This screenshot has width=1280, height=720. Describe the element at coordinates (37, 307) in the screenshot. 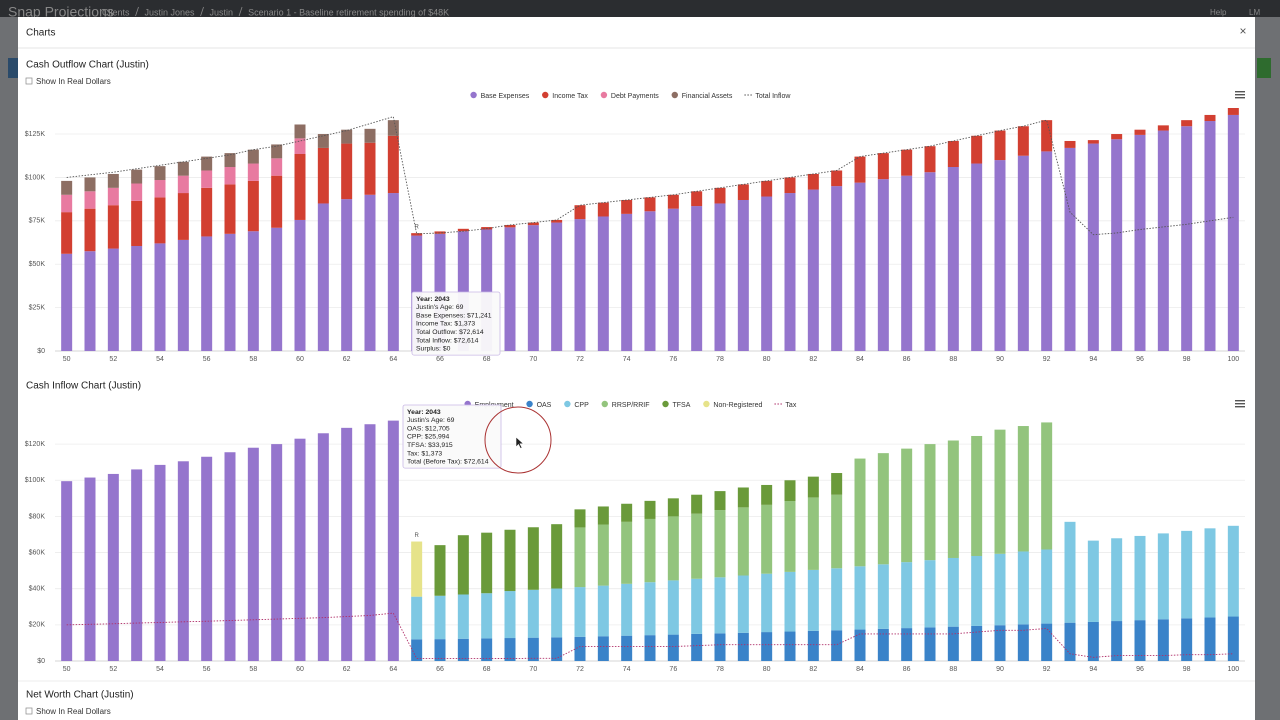

I see `y-tick-label: $25K` at that location.